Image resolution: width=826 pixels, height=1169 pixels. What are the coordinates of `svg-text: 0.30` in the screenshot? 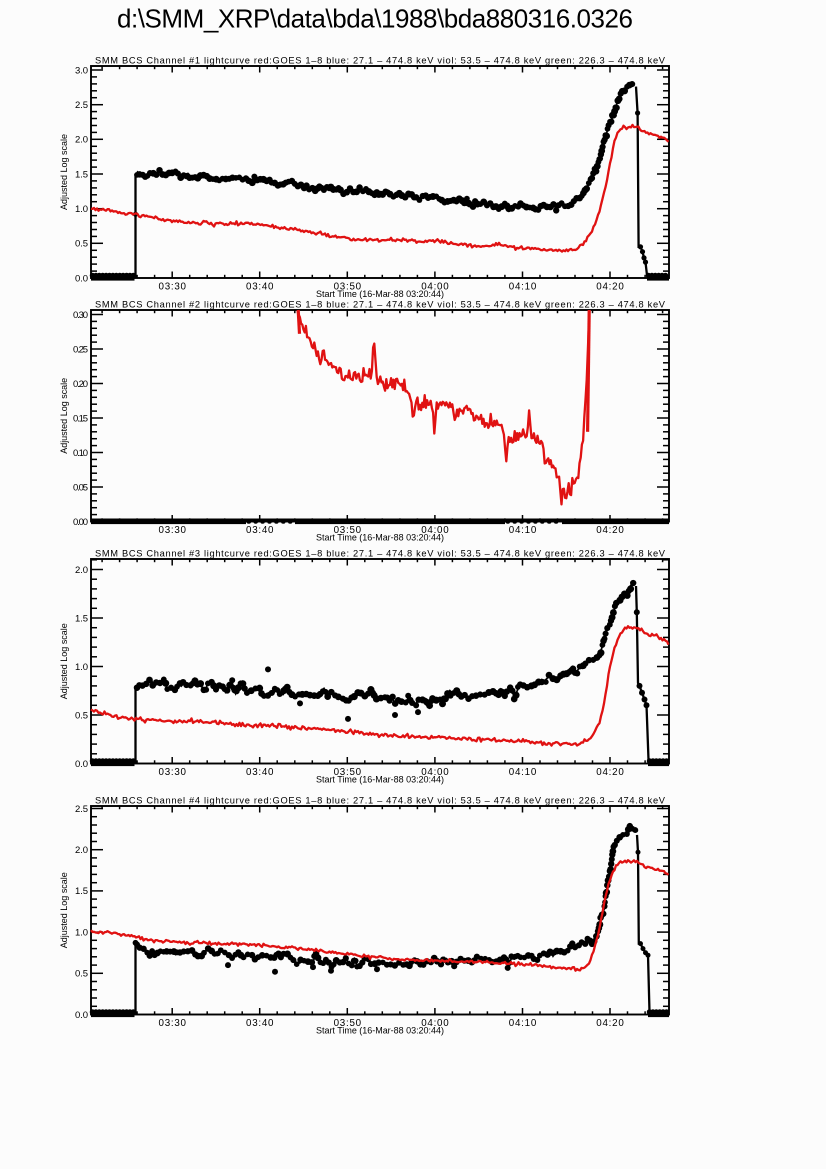 It's located at (80, 315).